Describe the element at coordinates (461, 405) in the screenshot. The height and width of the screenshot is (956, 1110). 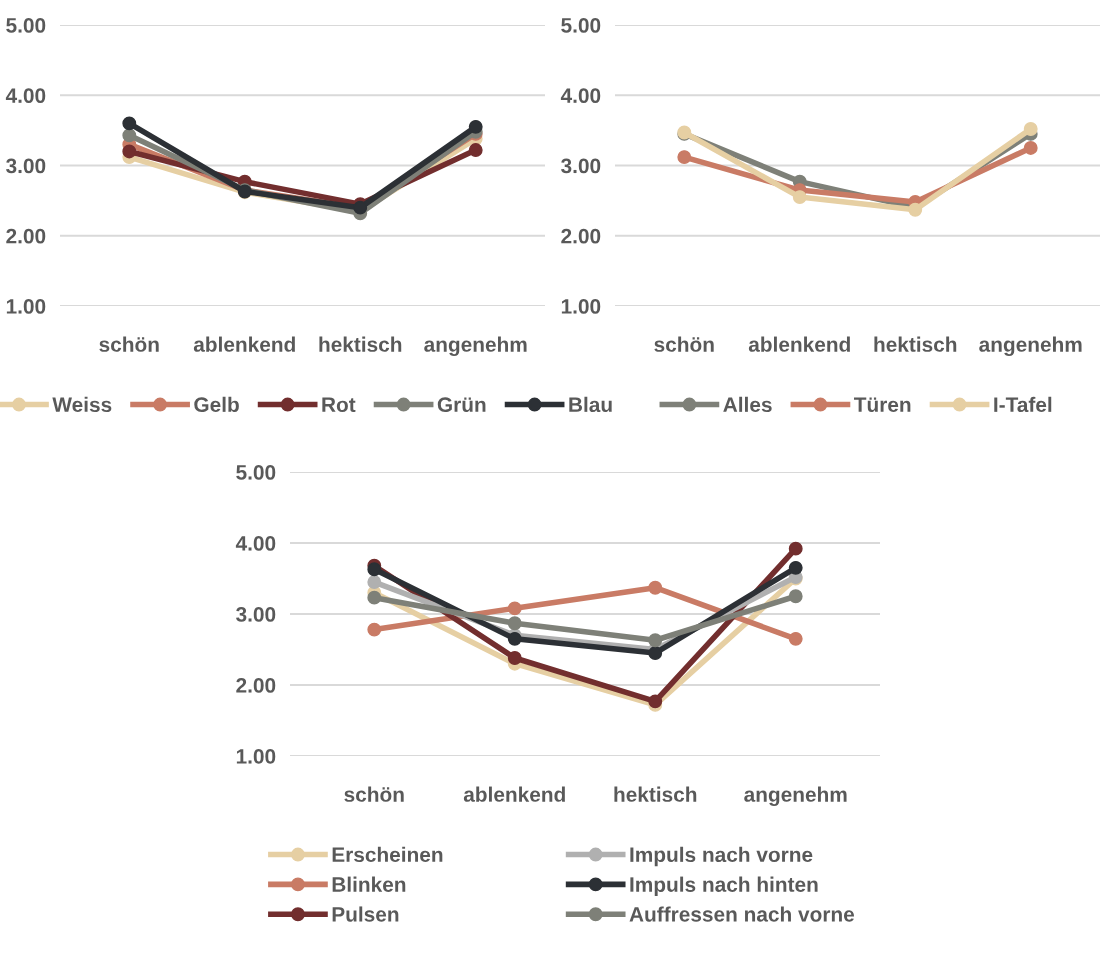
I see `legend-label: Grün` at that location.